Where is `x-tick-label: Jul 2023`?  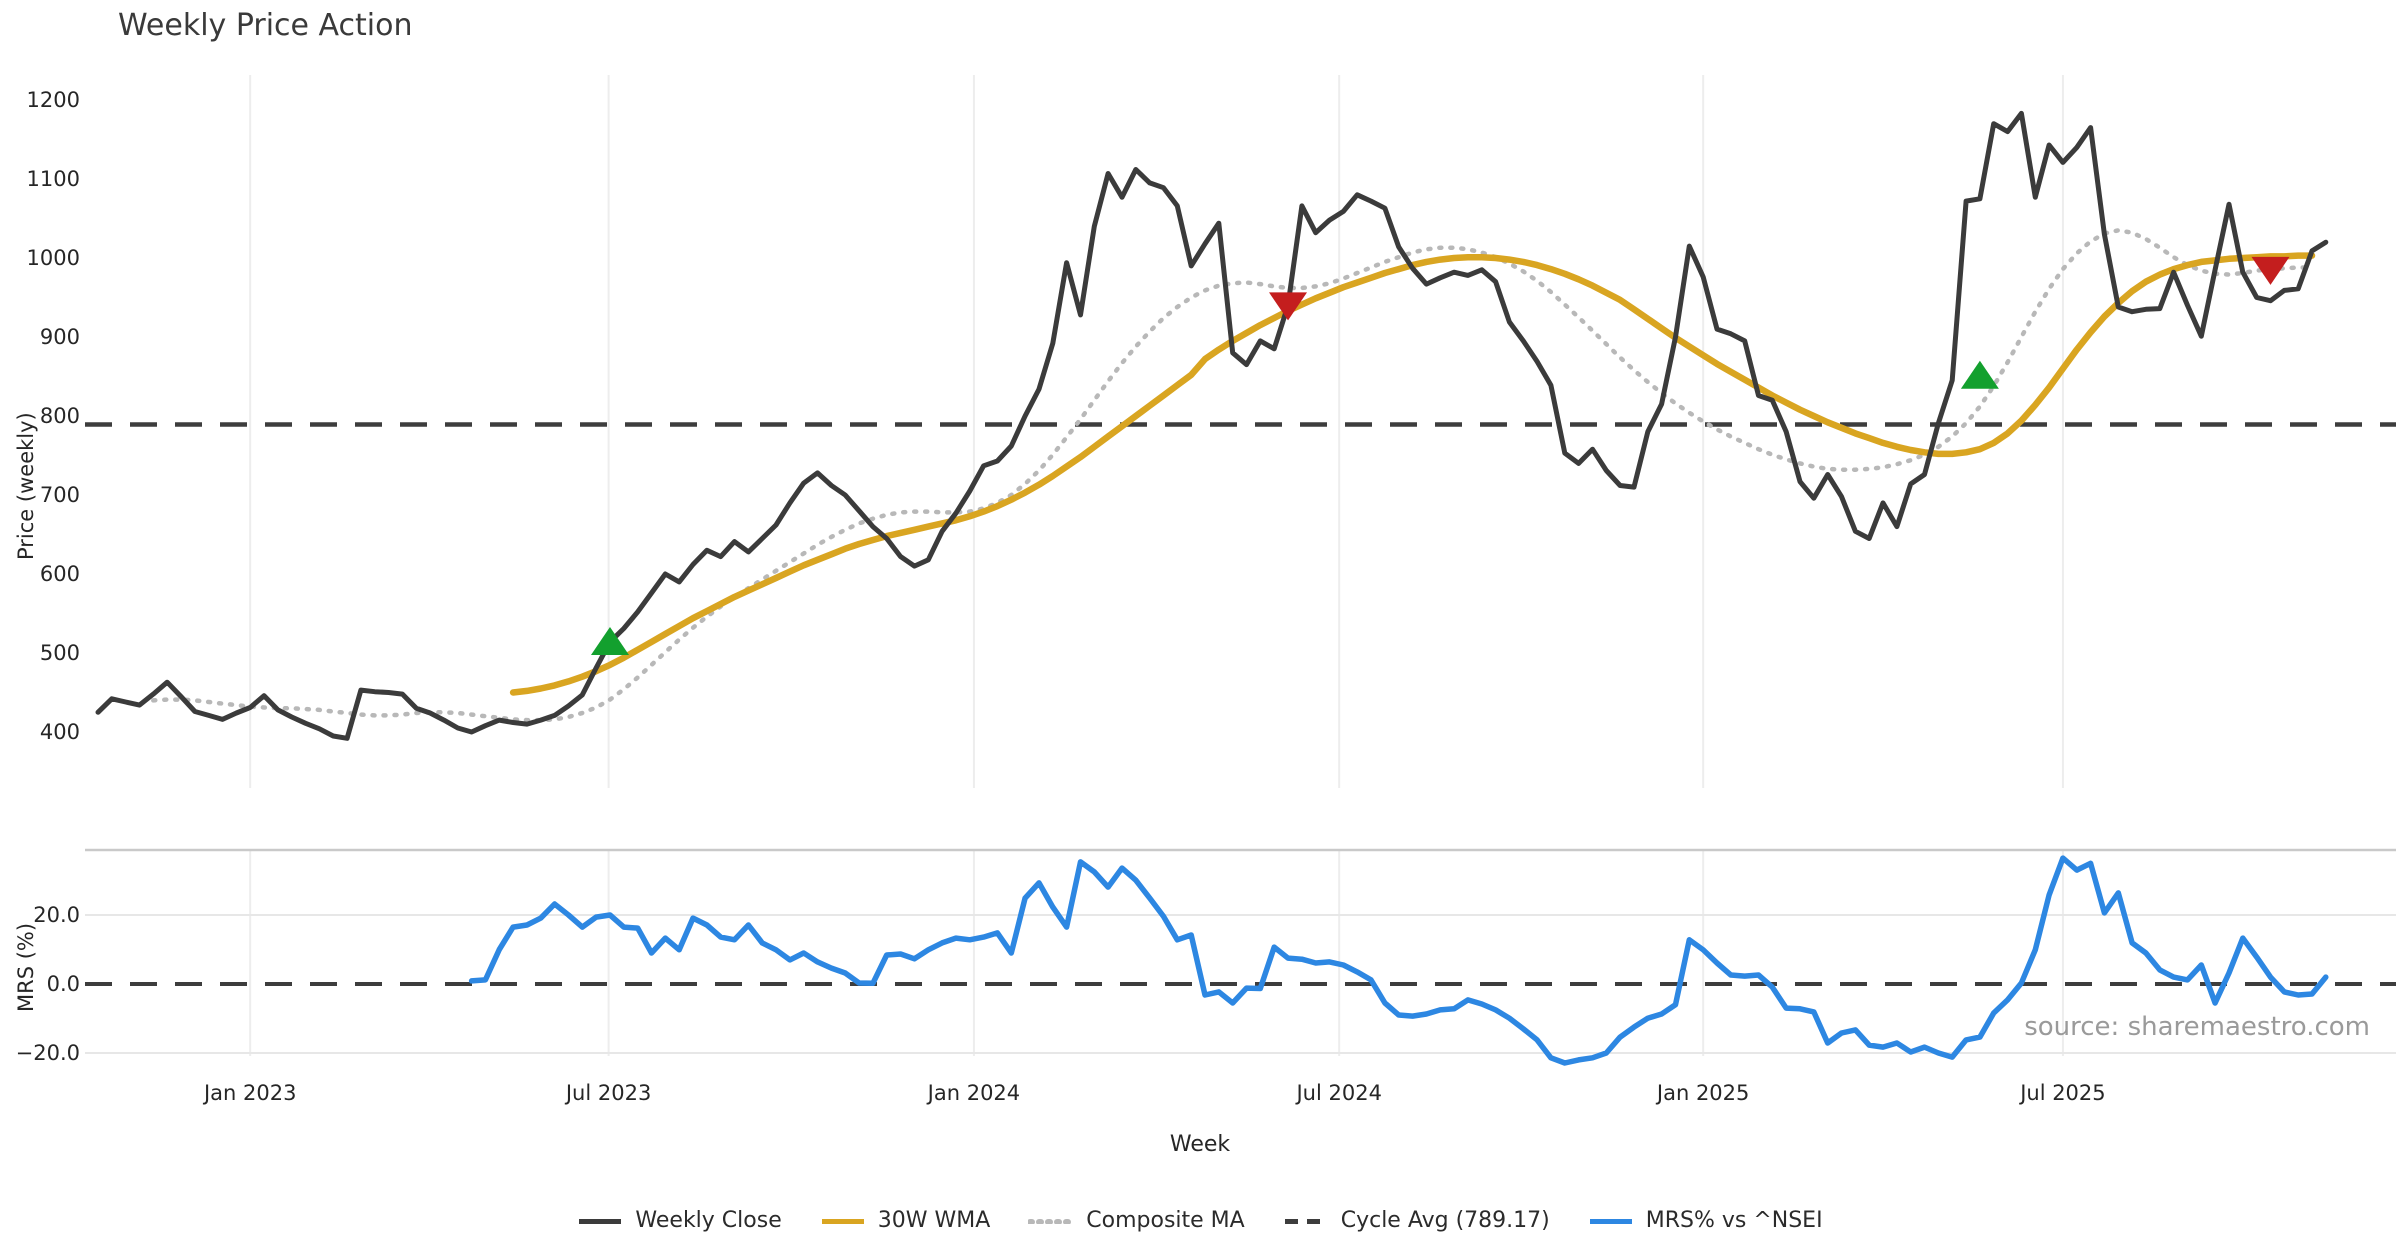 x-tick-label: Jul 2023 is located at coordinates (607, 1093).